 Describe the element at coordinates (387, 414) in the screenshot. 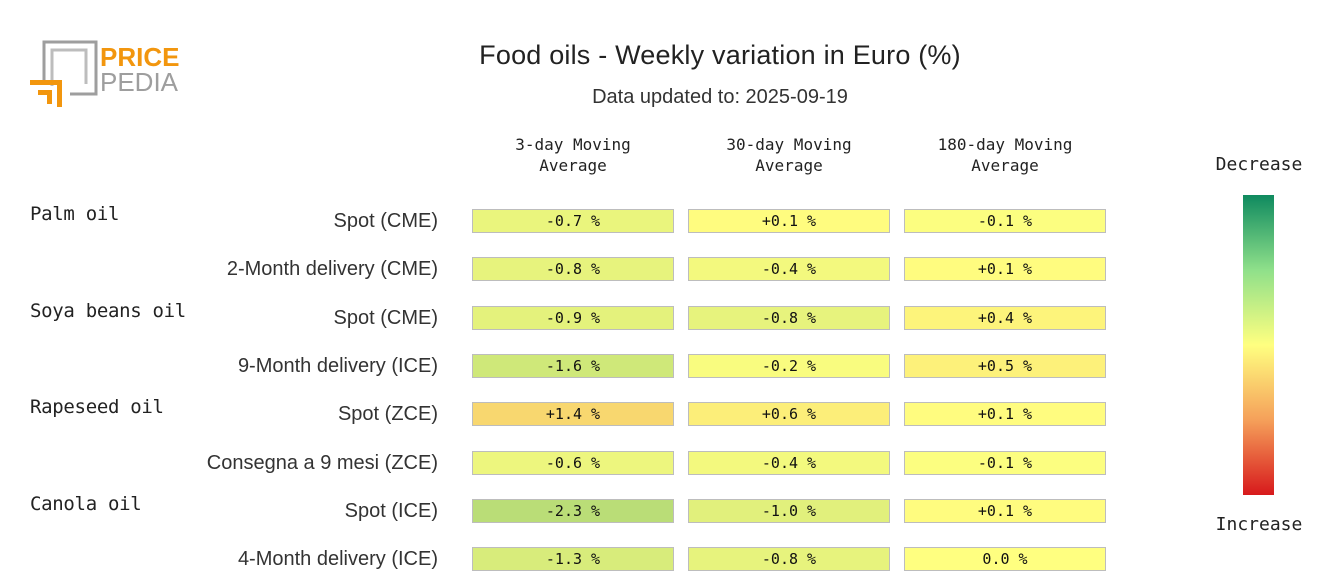

I see `row-label: Spot (ZCE)` at that location.